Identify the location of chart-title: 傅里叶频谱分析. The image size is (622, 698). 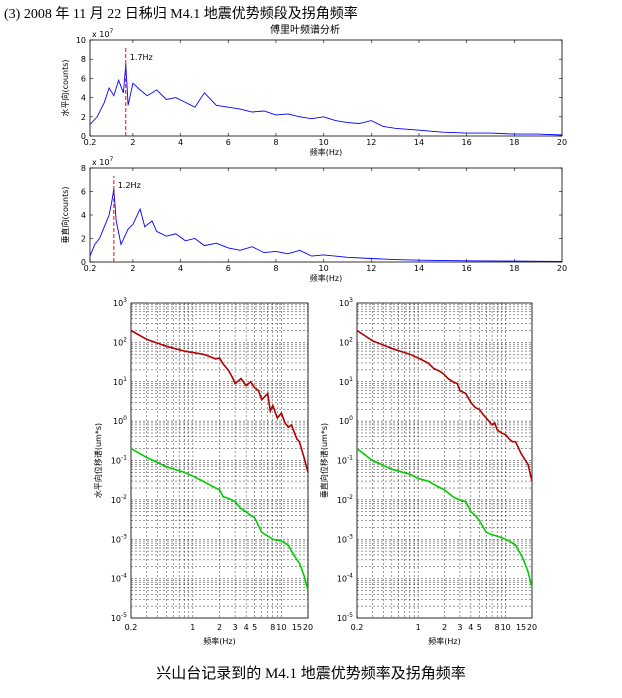
(305, 29).